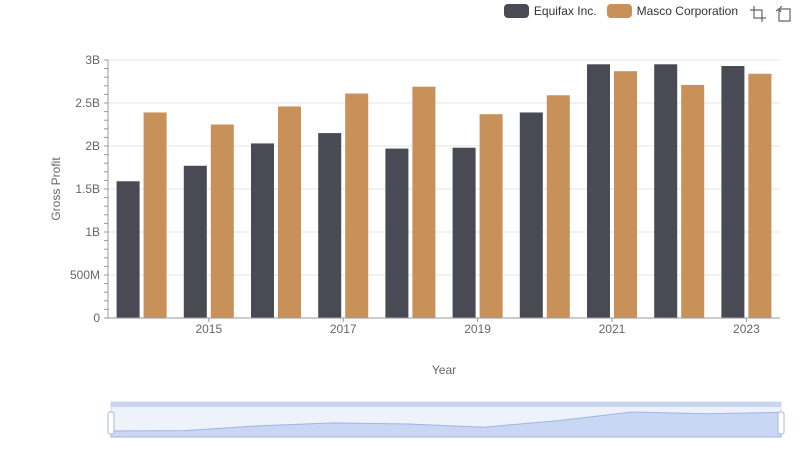  Describe the element at coordinates (262, 230) in the screenshot. I see `bar-equifax-2016` at that location.